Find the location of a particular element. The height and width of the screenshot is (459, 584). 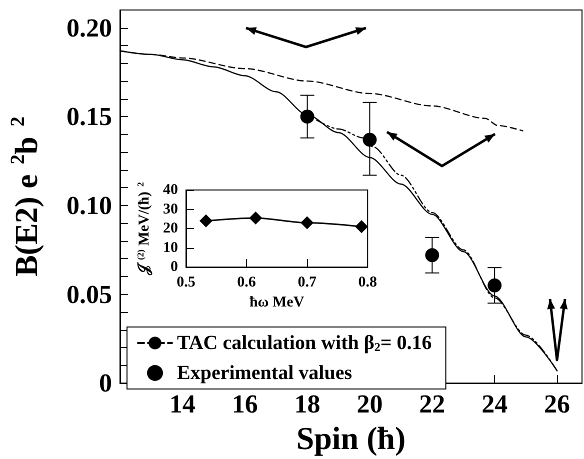

x-axis-title: ħω MeV is located at coordinates (276, 302).